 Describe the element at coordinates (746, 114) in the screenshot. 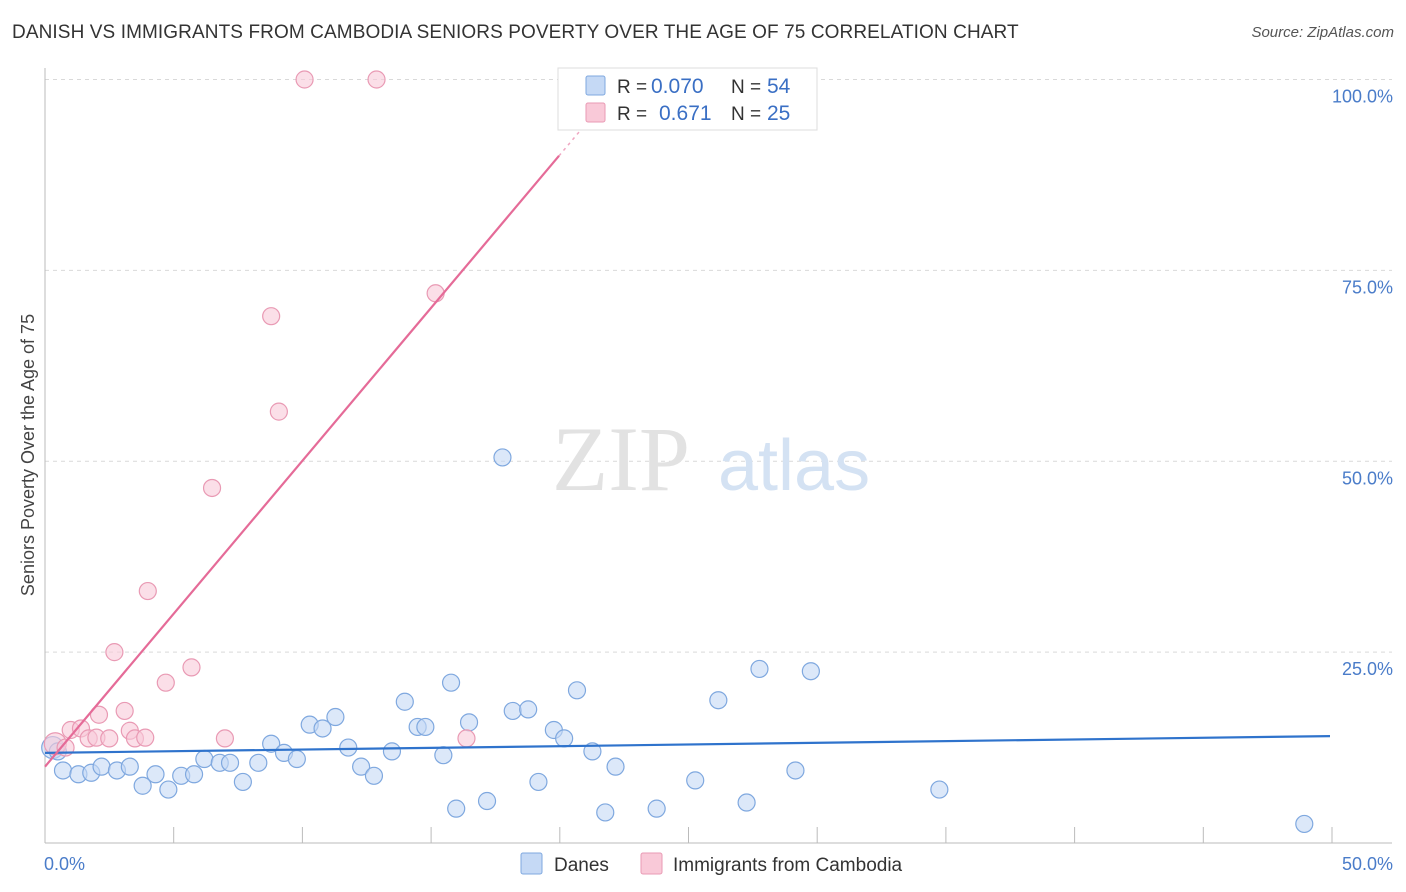

I see `legend-n-label-cambodia: N =` at that location.